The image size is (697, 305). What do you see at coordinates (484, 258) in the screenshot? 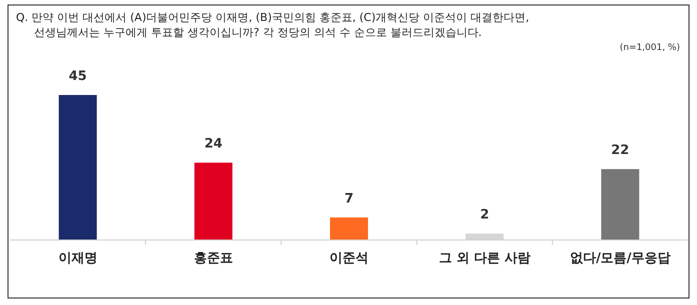
I see `x-tick-label: 그 외 다른 사람` at bounding box center [484, 258].